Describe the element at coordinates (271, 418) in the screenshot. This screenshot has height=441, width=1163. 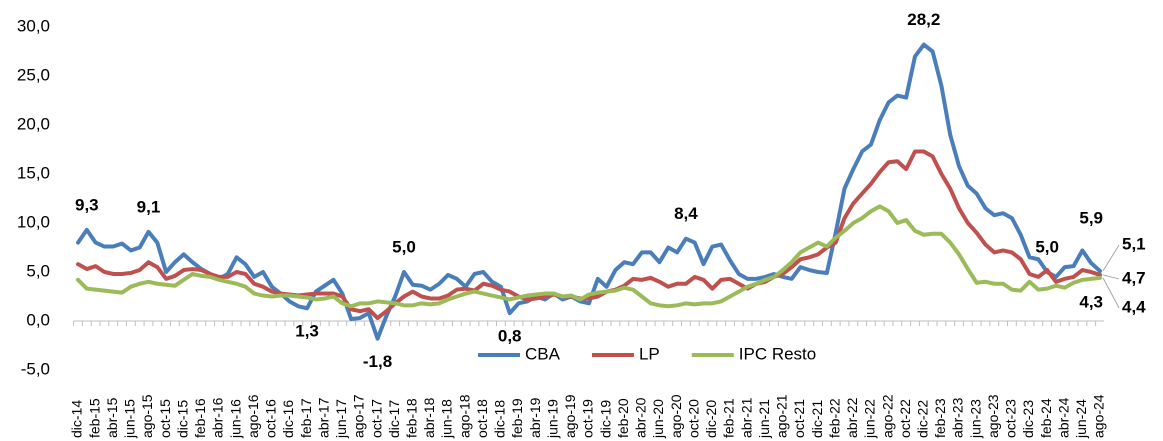
I see `x-tick-label: oct-16` at that location.